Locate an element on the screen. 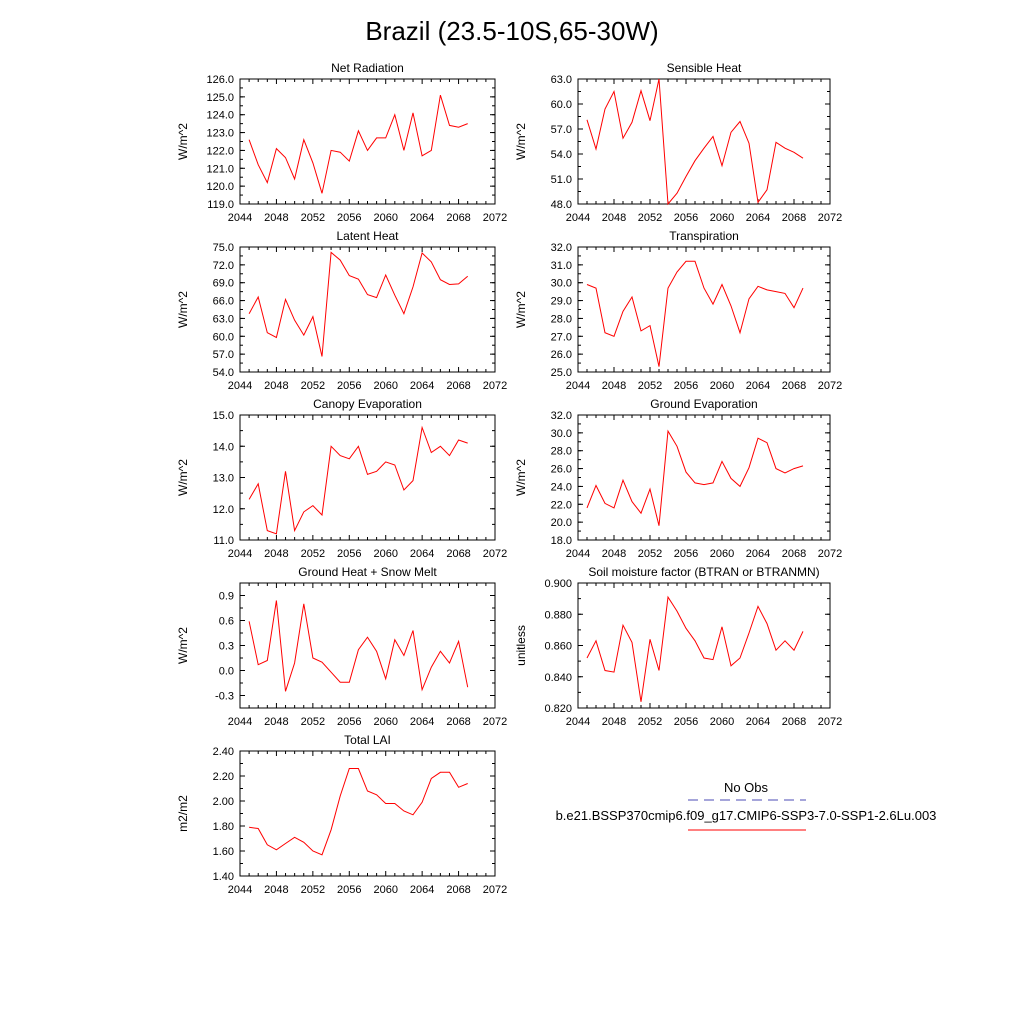 This screenshot has width=1024, height=1024. y-tick-label: 27.0 is located at coordinates (561, 337).